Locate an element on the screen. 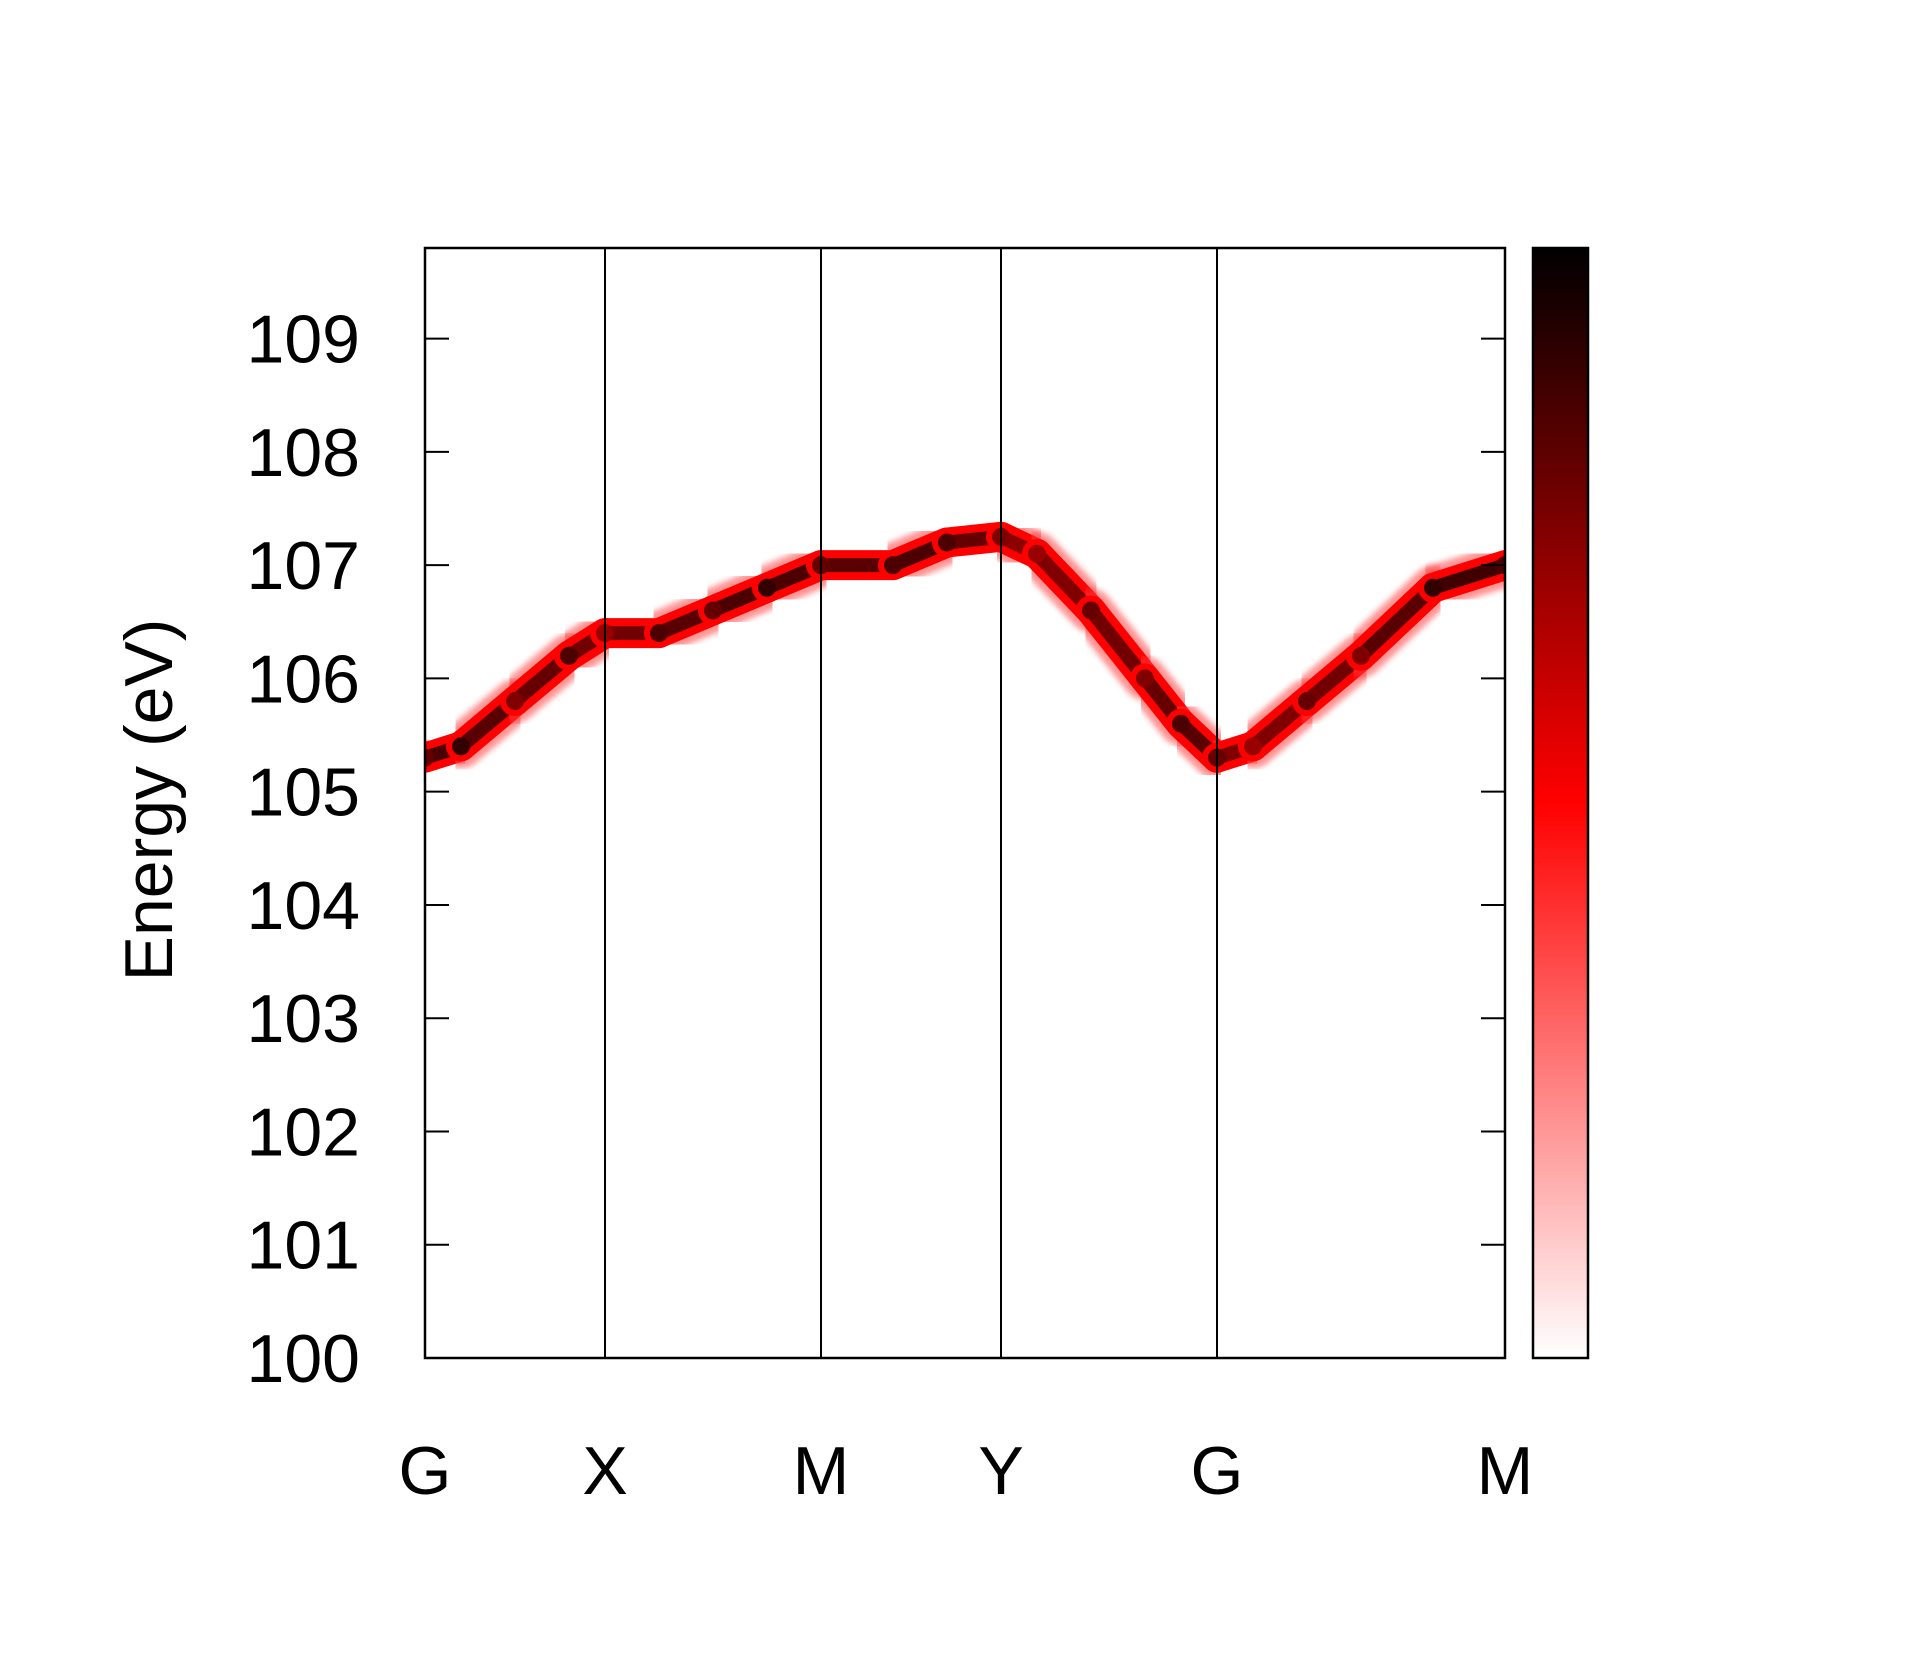 The height and width of the screenshot is (1680, 1920). x-tick-label: X is located at coordinates (604, 1471).